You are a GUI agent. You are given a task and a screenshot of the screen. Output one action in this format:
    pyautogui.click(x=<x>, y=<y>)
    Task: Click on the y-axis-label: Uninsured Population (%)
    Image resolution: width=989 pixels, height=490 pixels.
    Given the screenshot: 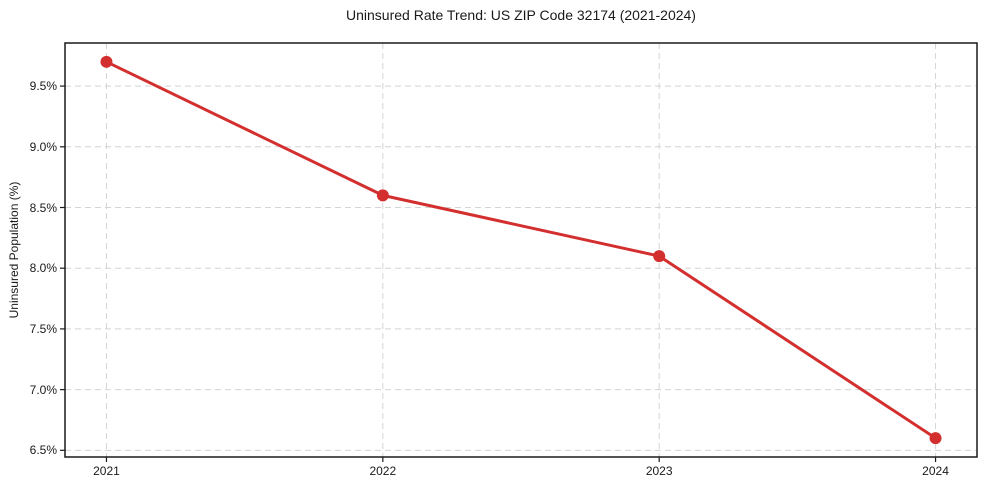 What is the action you would take?
    pyautogui.click(x=14, y=250)
    